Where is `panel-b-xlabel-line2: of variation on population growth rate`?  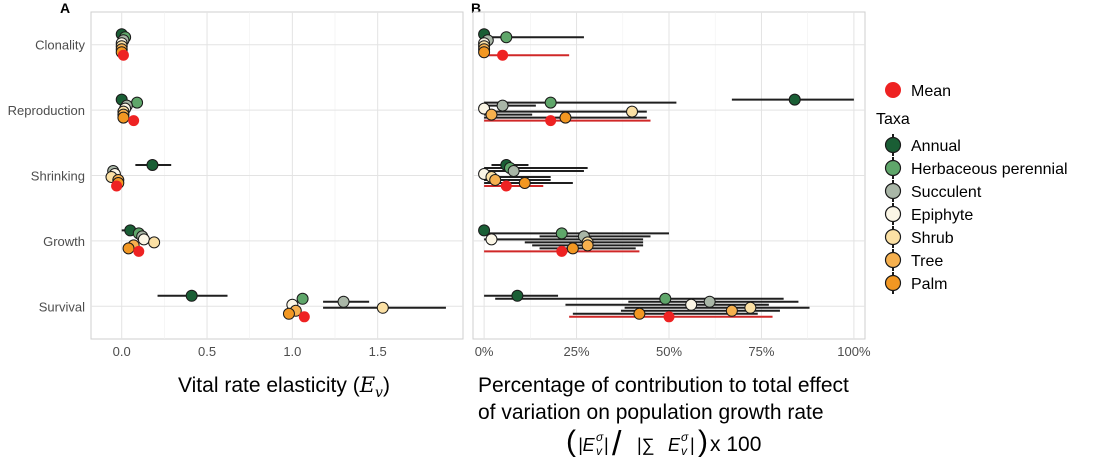
panel-b-xlabel-line2: of variation on population growth rate is located at coordinates (651, 412).